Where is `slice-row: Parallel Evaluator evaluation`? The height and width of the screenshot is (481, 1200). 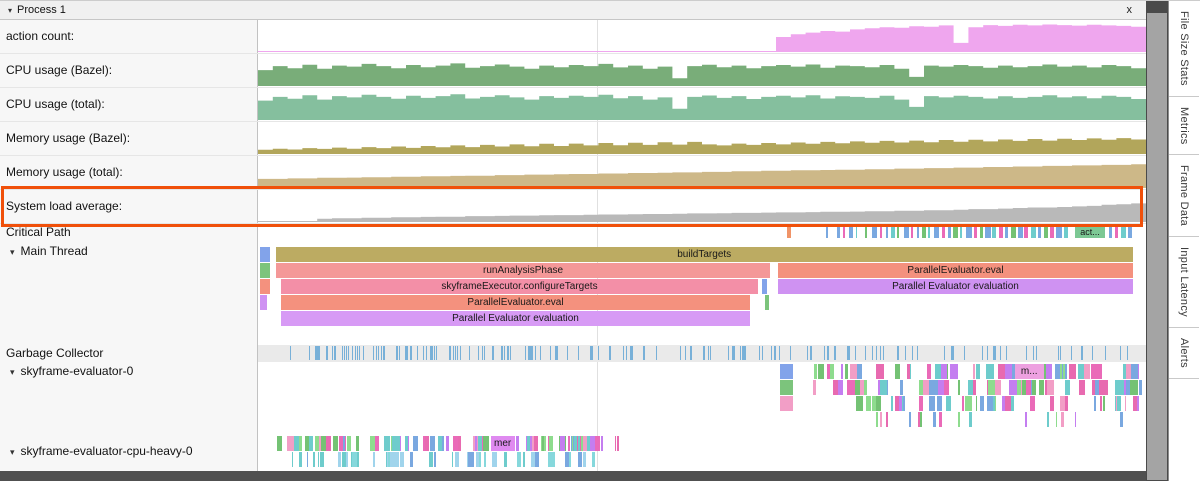
slice-row: Parallel Evaluator evaluation is located at coordinates (702, 319).